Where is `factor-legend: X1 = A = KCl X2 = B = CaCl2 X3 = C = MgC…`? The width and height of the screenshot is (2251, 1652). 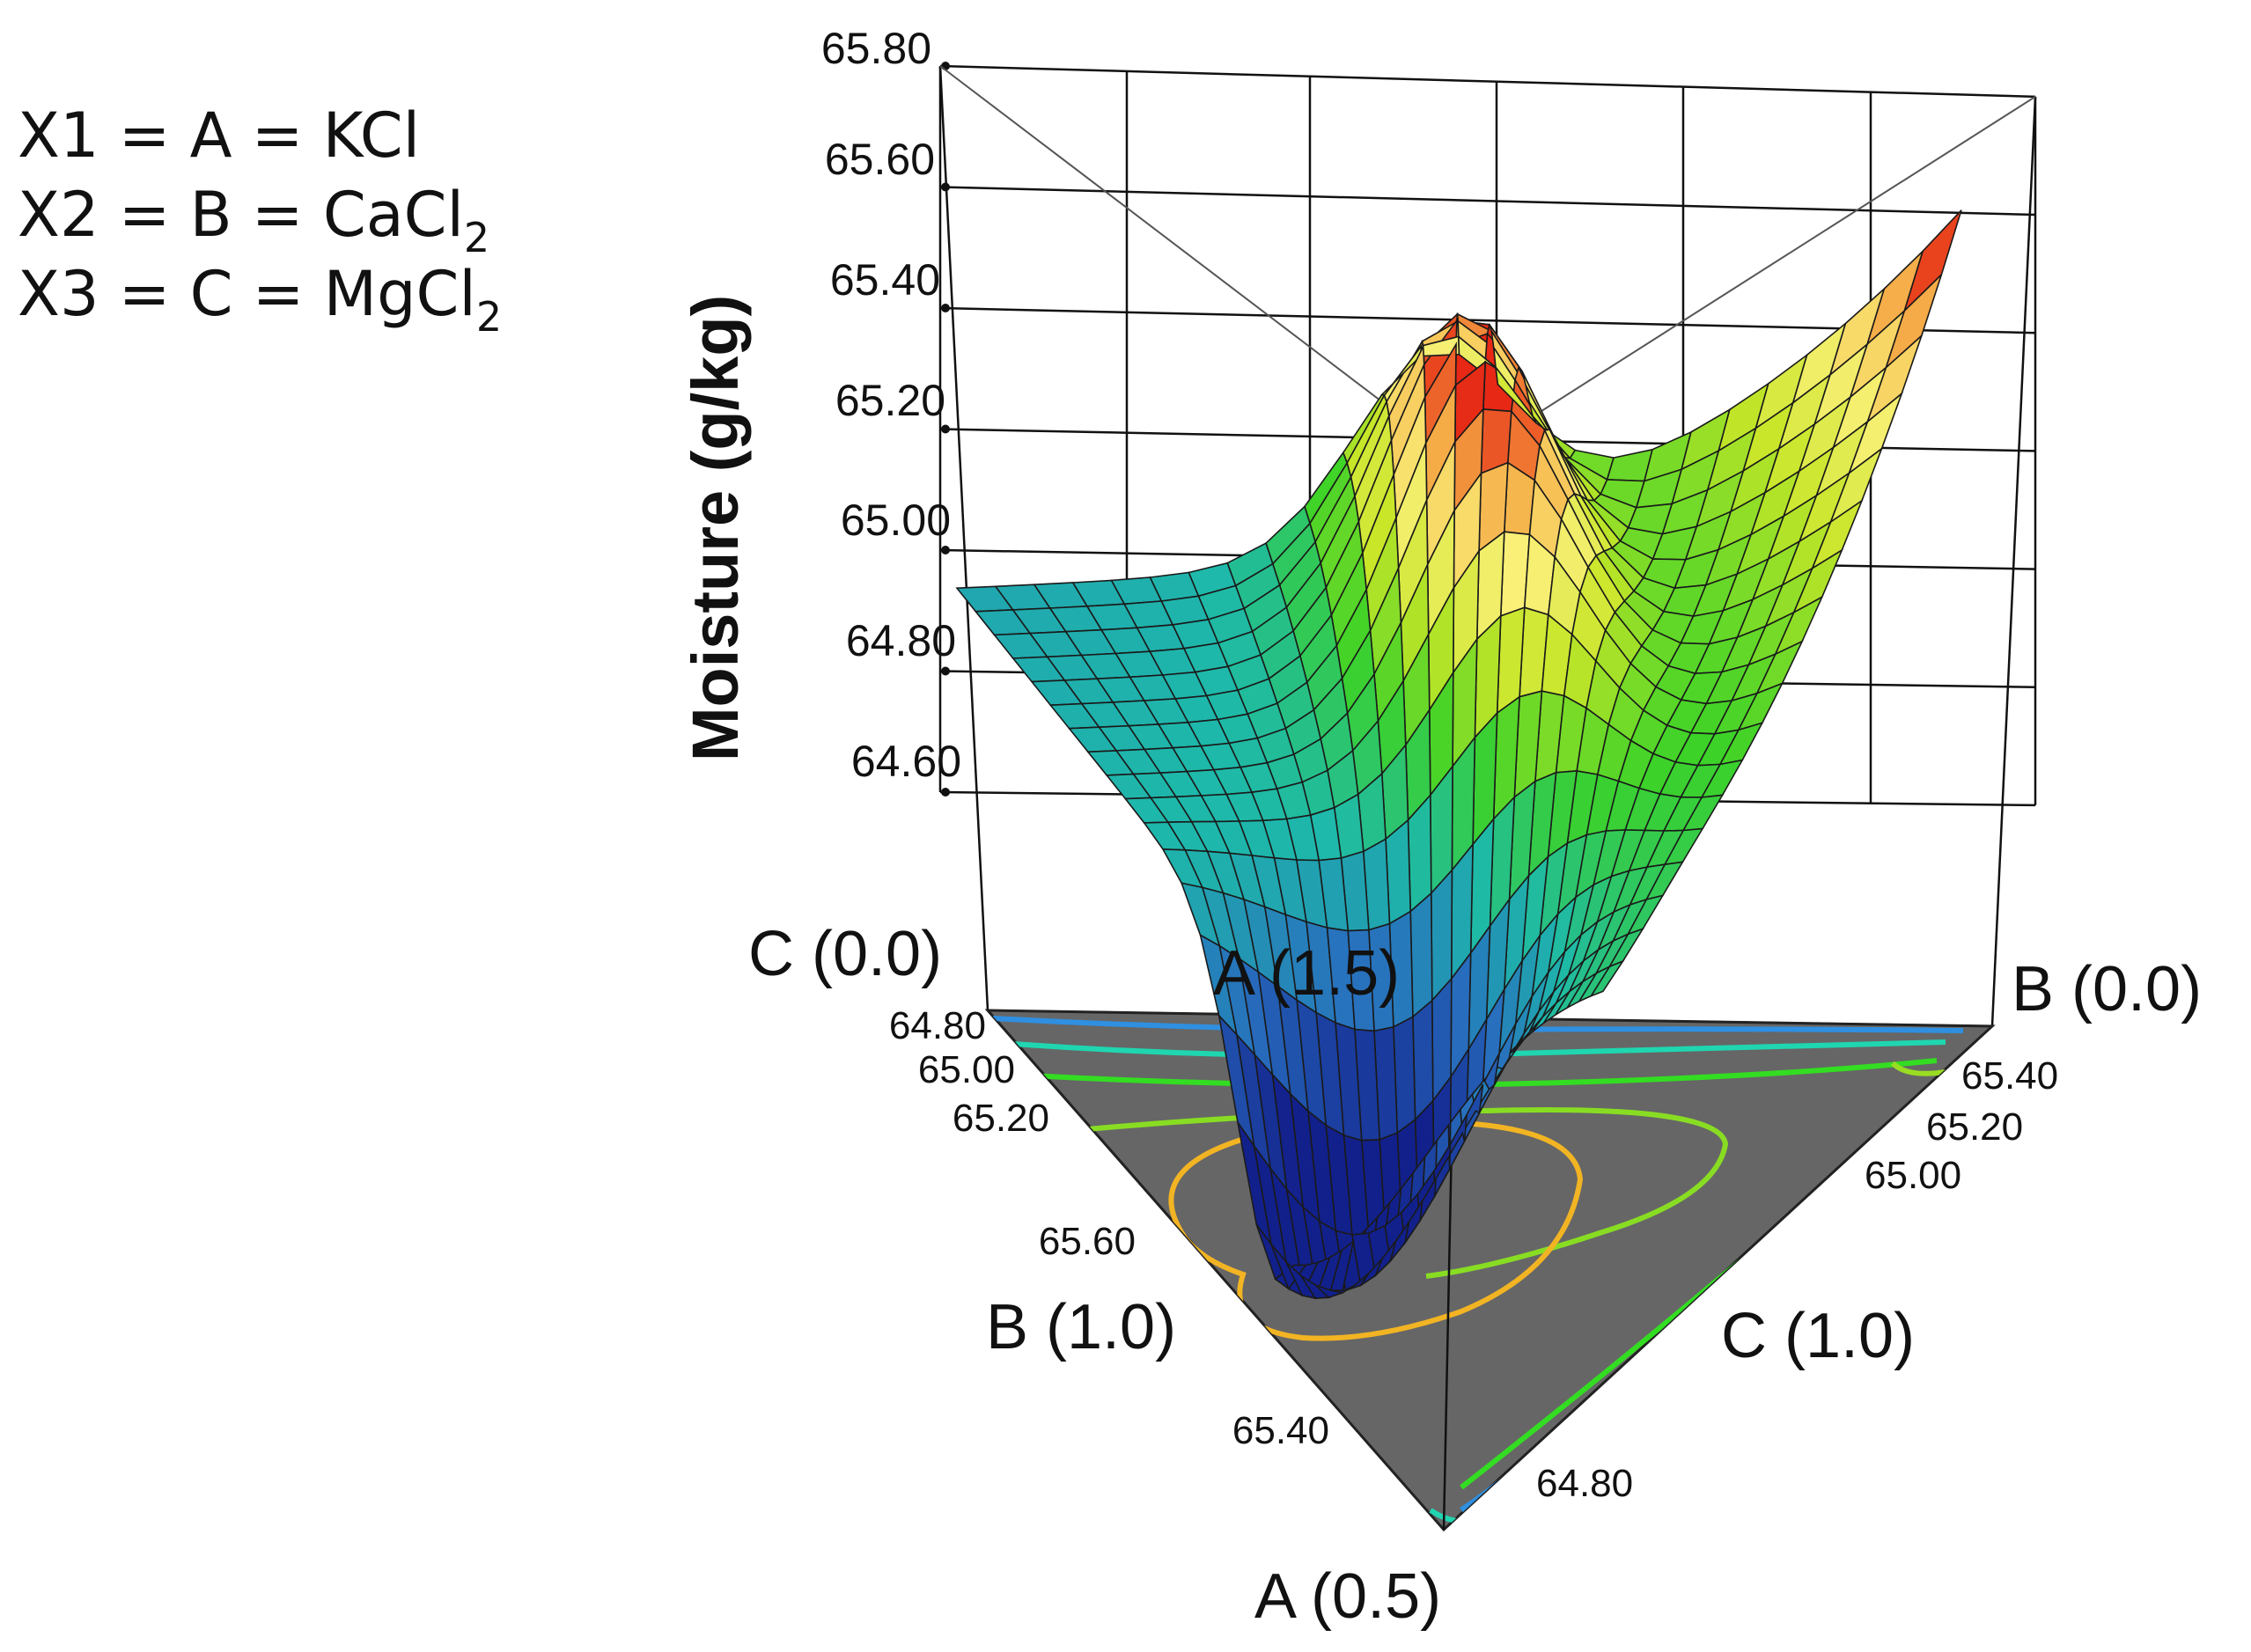
factor-legend: X1 = A = KCl X2 = B = CaCl2 X3 = C = MgC… is located at coordinates (260, 220).